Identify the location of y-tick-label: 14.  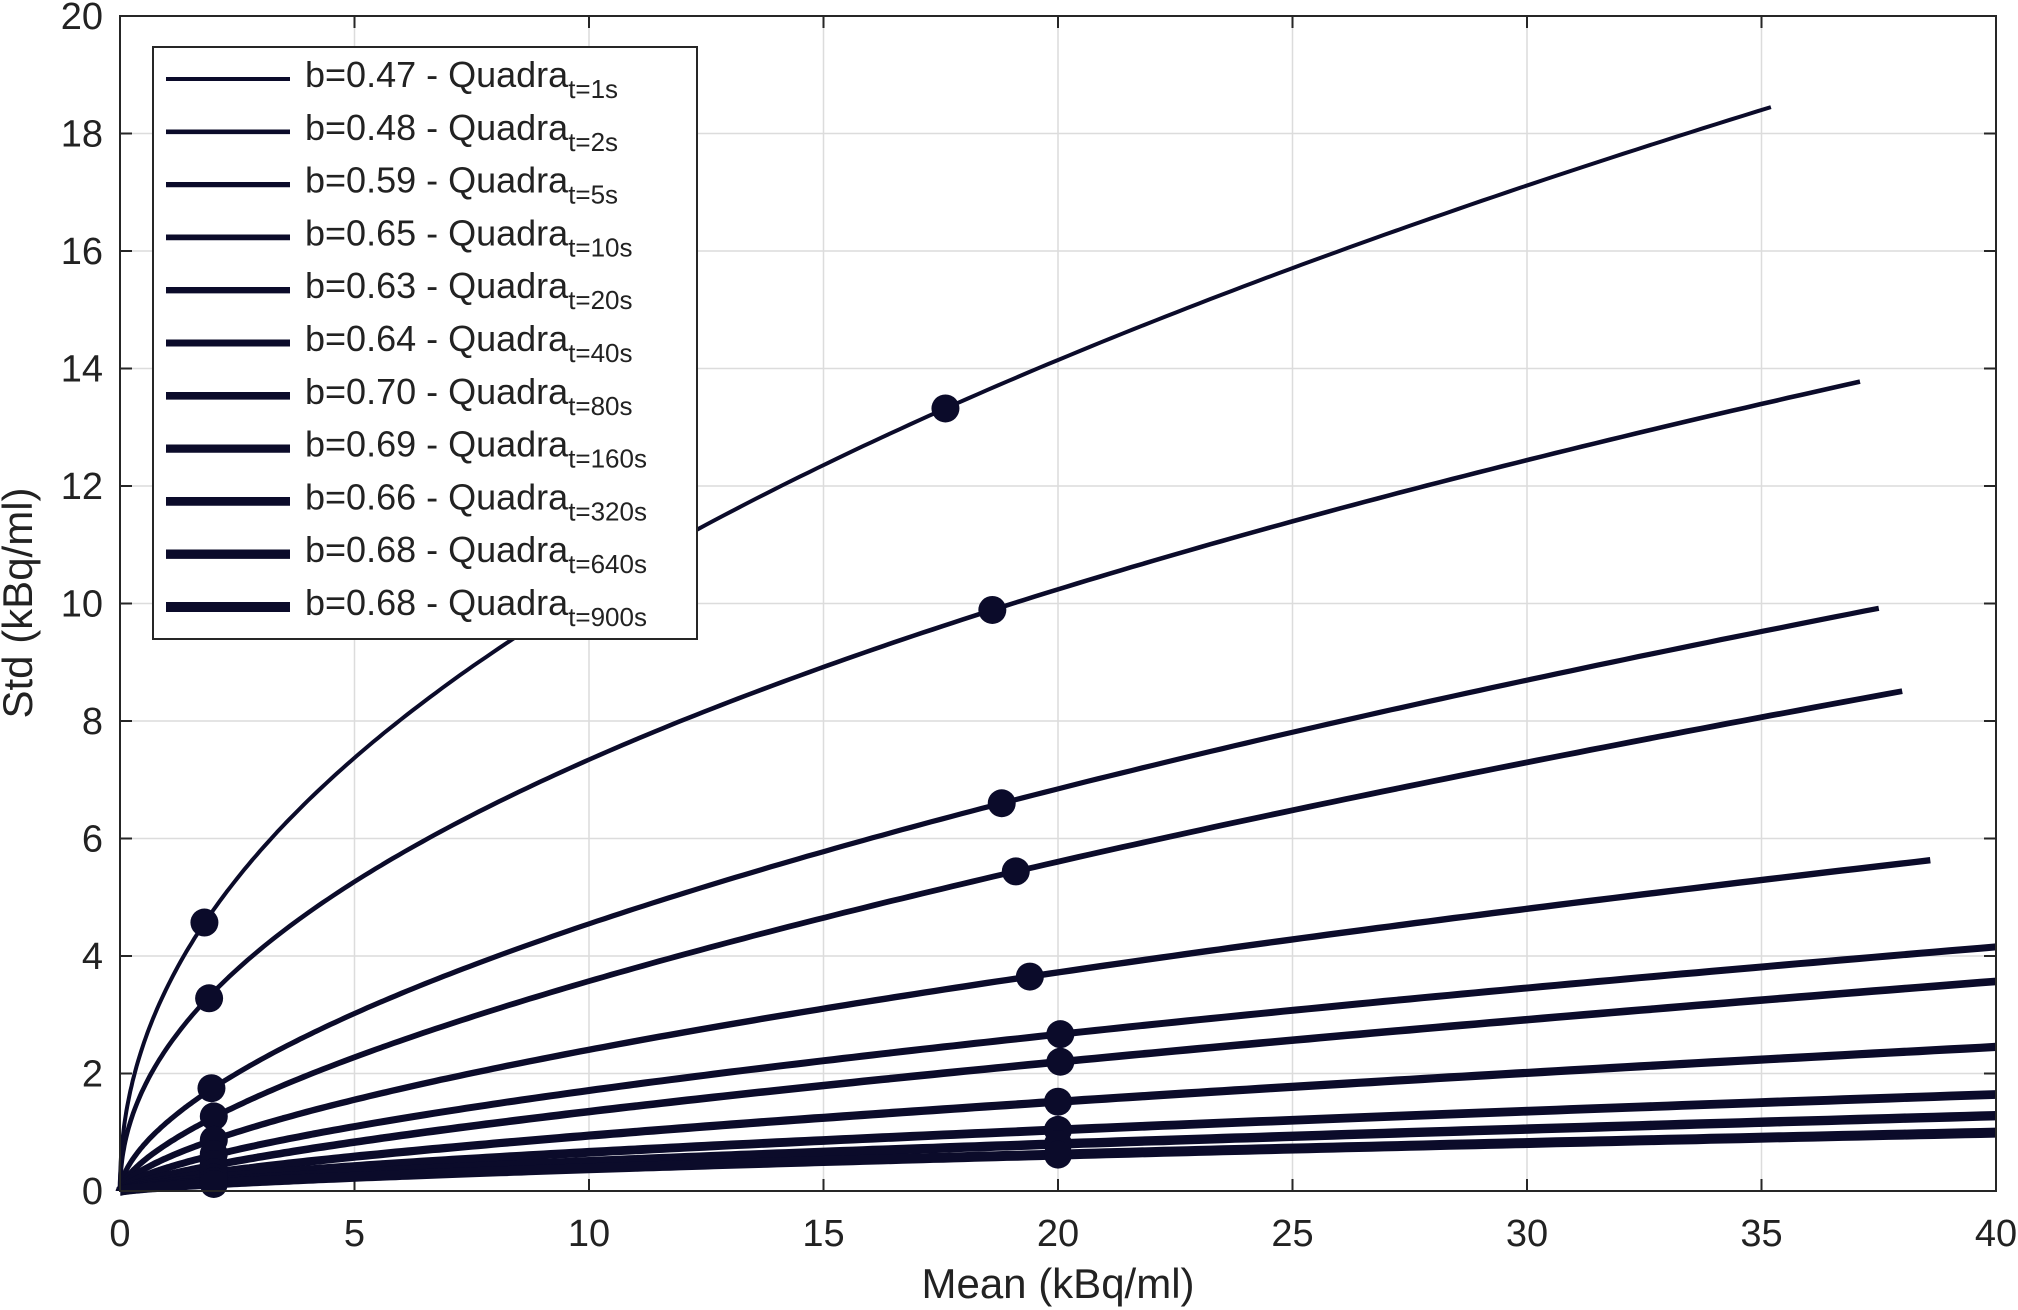
(82, 370).